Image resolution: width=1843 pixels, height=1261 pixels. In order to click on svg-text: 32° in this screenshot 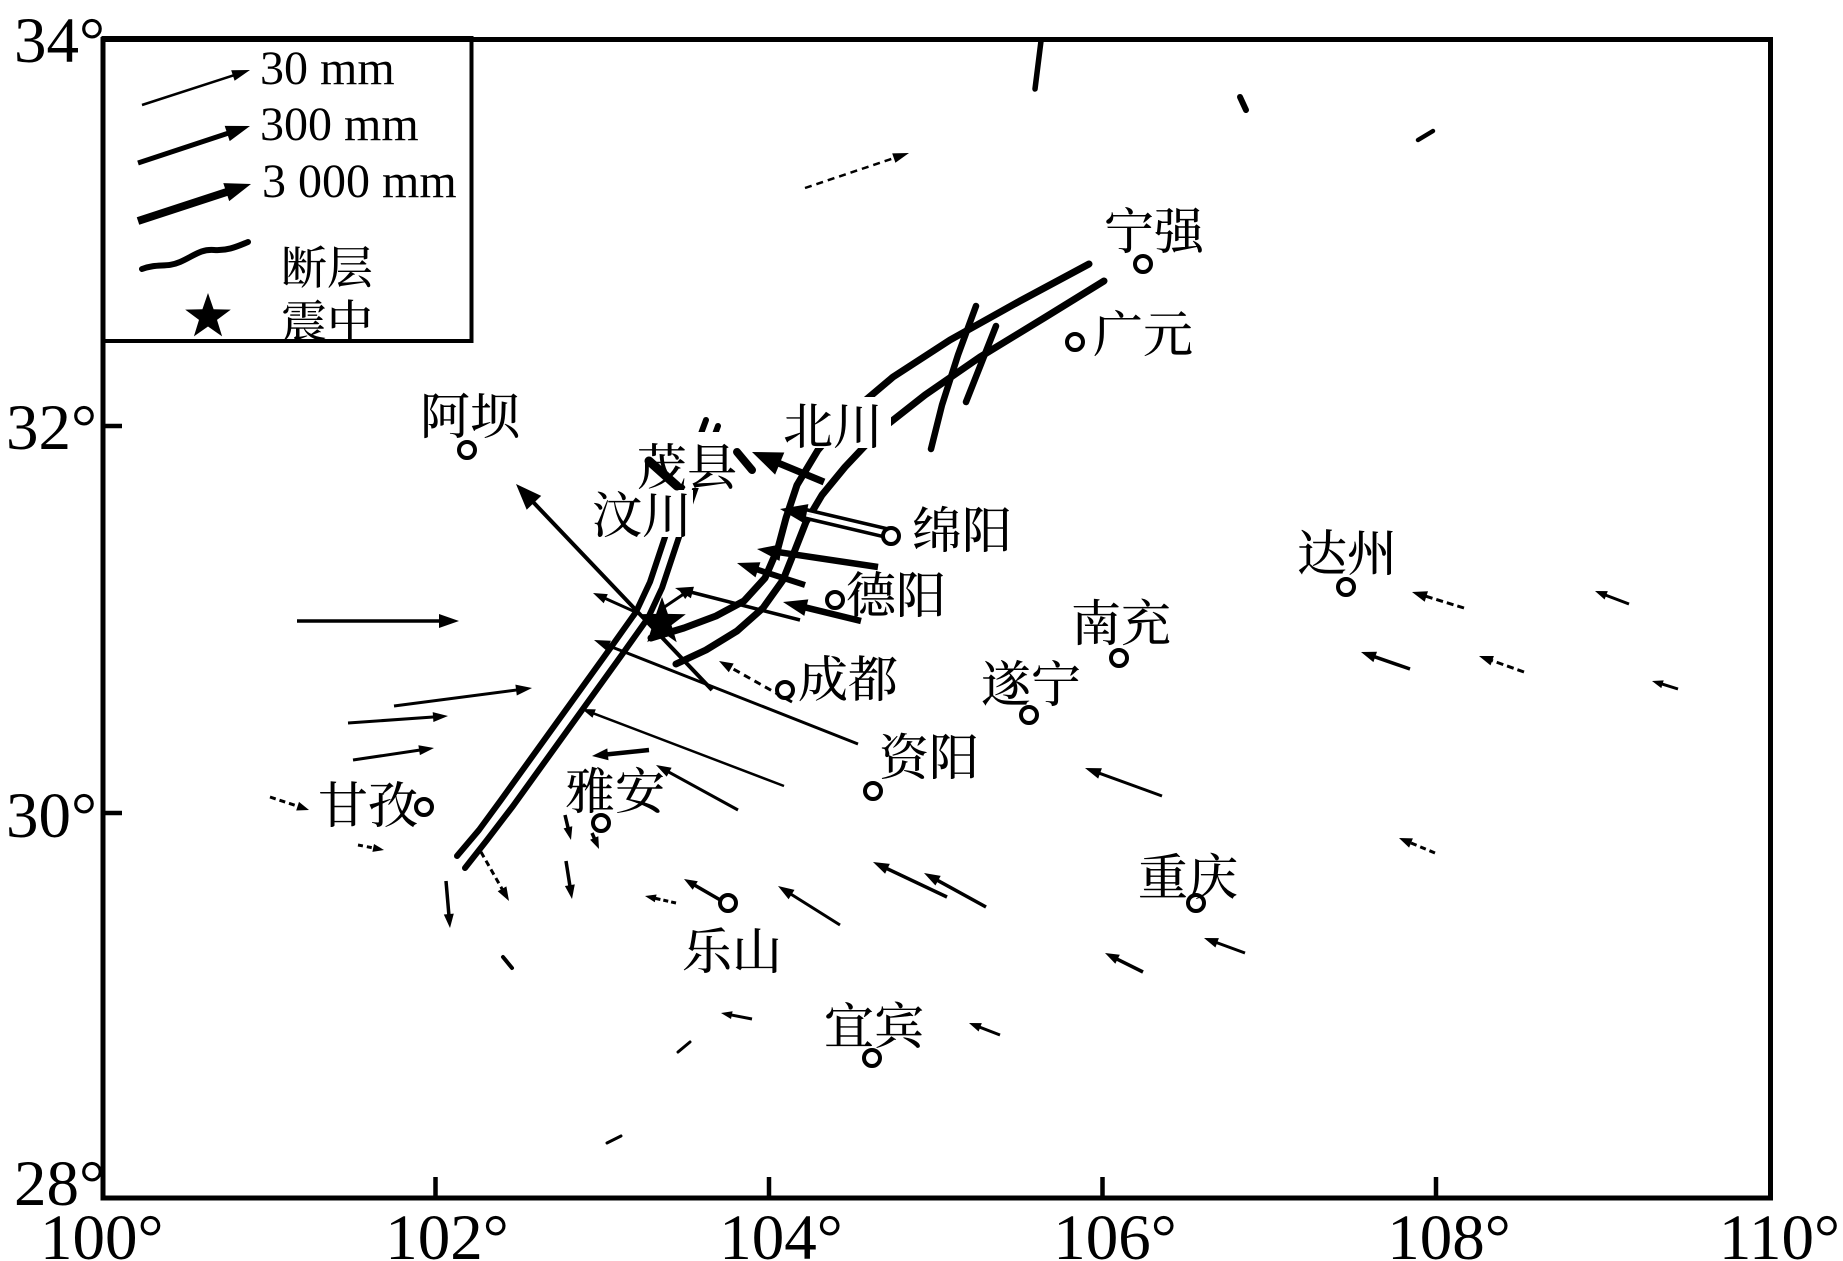, I will do `click(51, 428)`.